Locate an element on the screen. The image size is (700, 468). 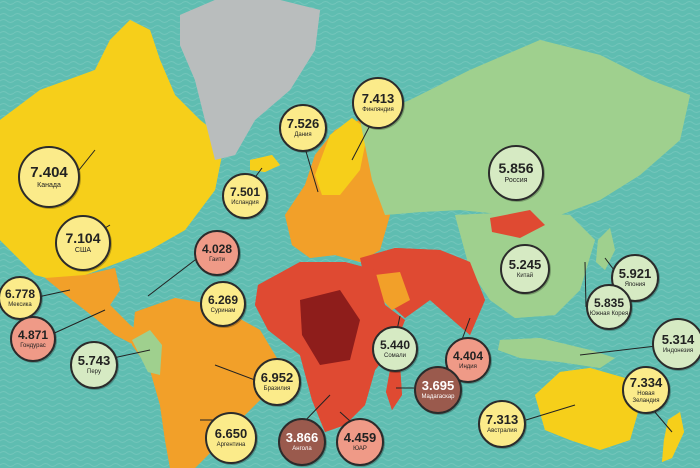
usa-score-label: 7.104 США is located at coordinates (83, 243).